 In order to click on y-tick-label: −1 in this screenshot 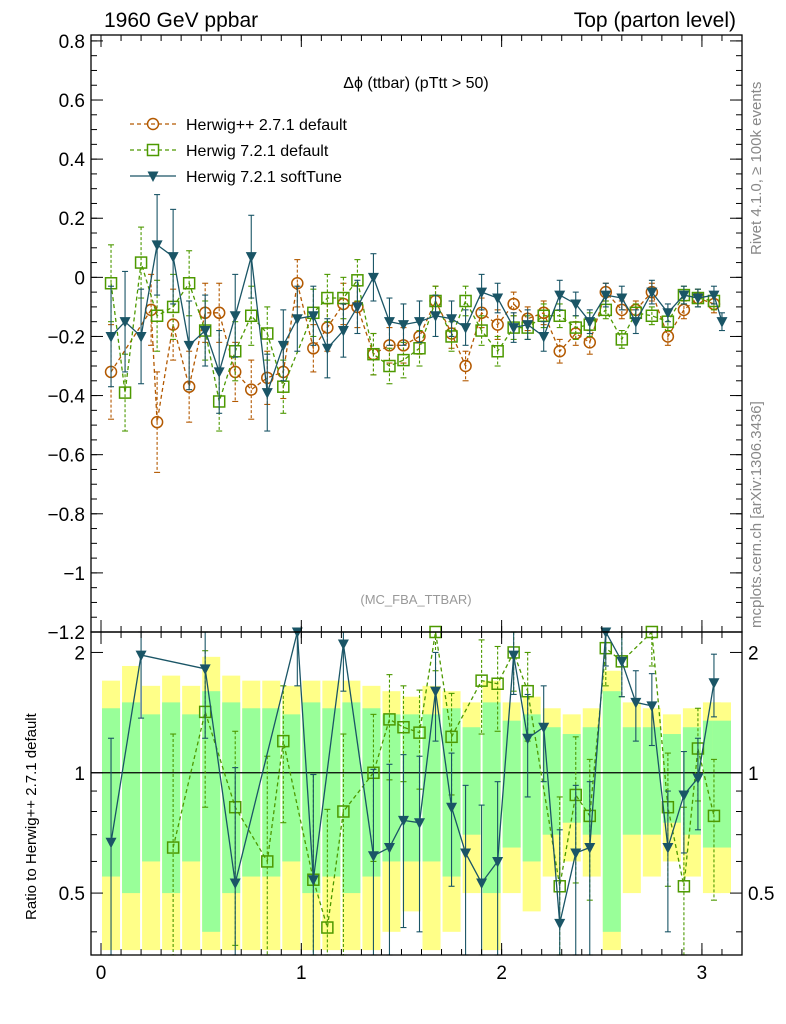, I will do `click(74, 574)`.